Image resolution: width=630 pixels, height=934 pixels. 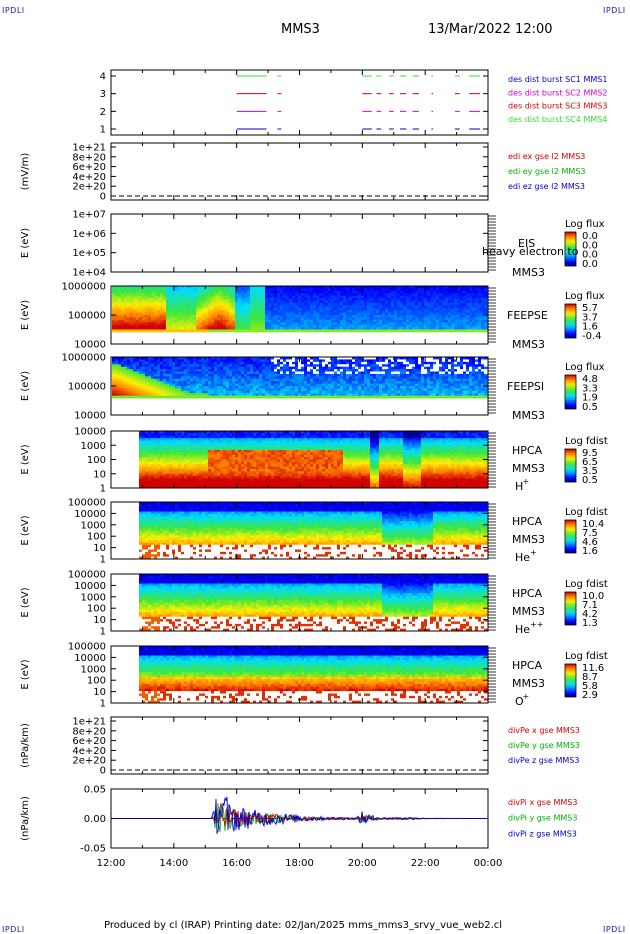 I want to click on panel-border, so click(x=299, y=243).